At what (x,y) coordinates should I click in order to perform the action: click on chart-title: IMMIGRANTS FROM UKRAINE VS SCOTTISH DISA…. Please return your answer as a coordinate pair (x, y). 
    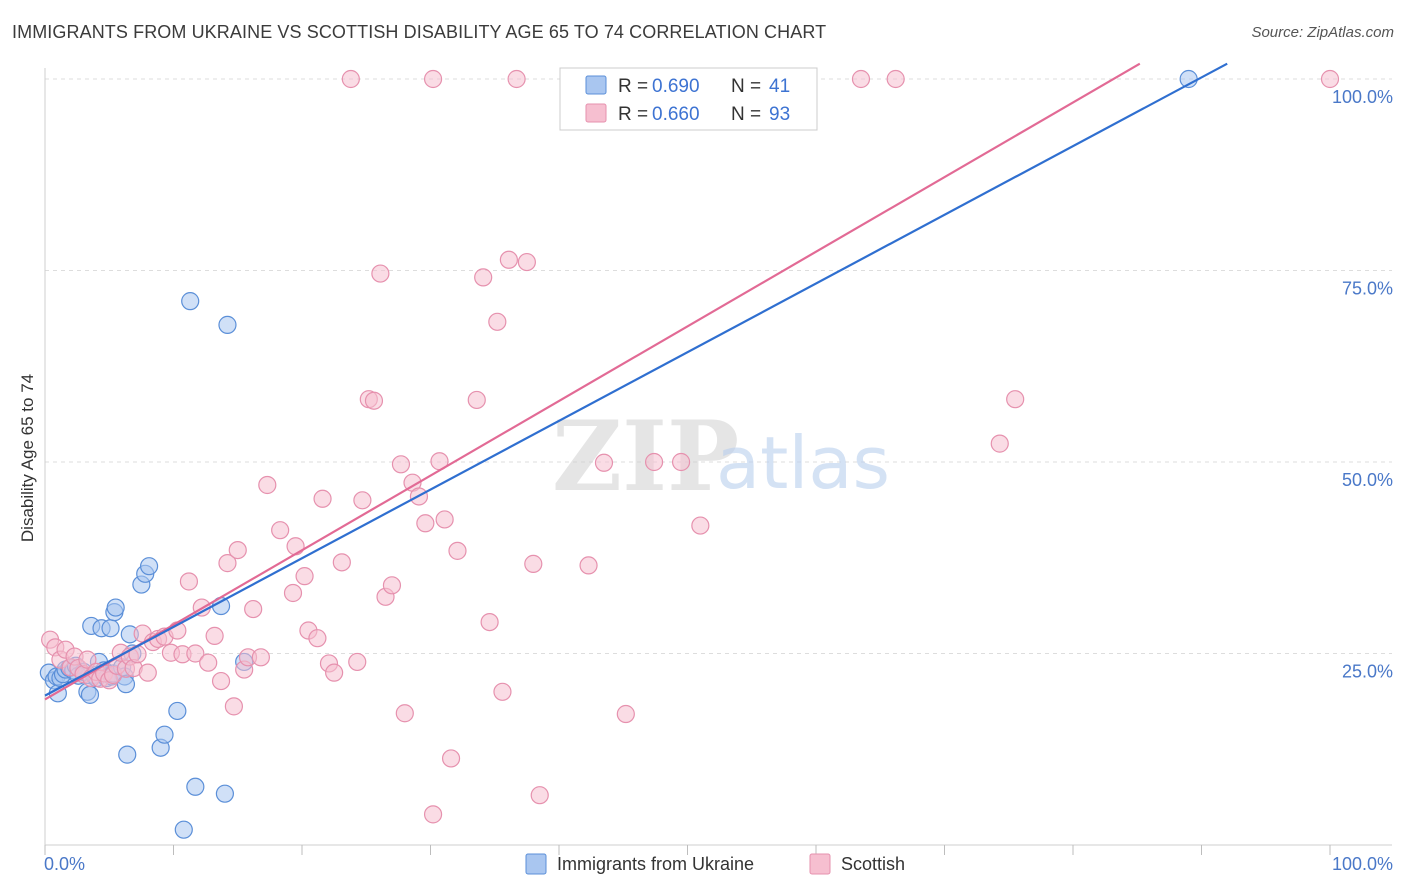
    Looking at the image, I should click on (419, 32).